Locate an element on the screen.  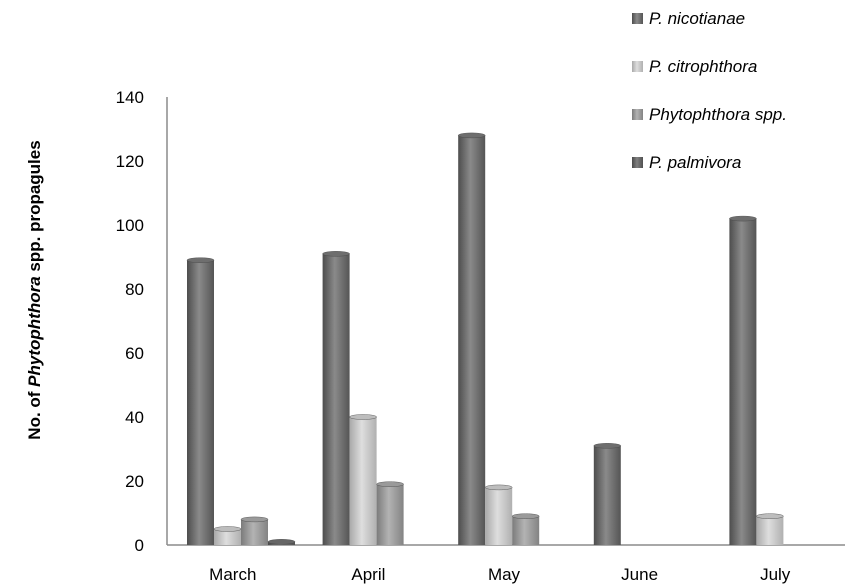
y-tick-label: 60 is located at coordinates (134, 353).